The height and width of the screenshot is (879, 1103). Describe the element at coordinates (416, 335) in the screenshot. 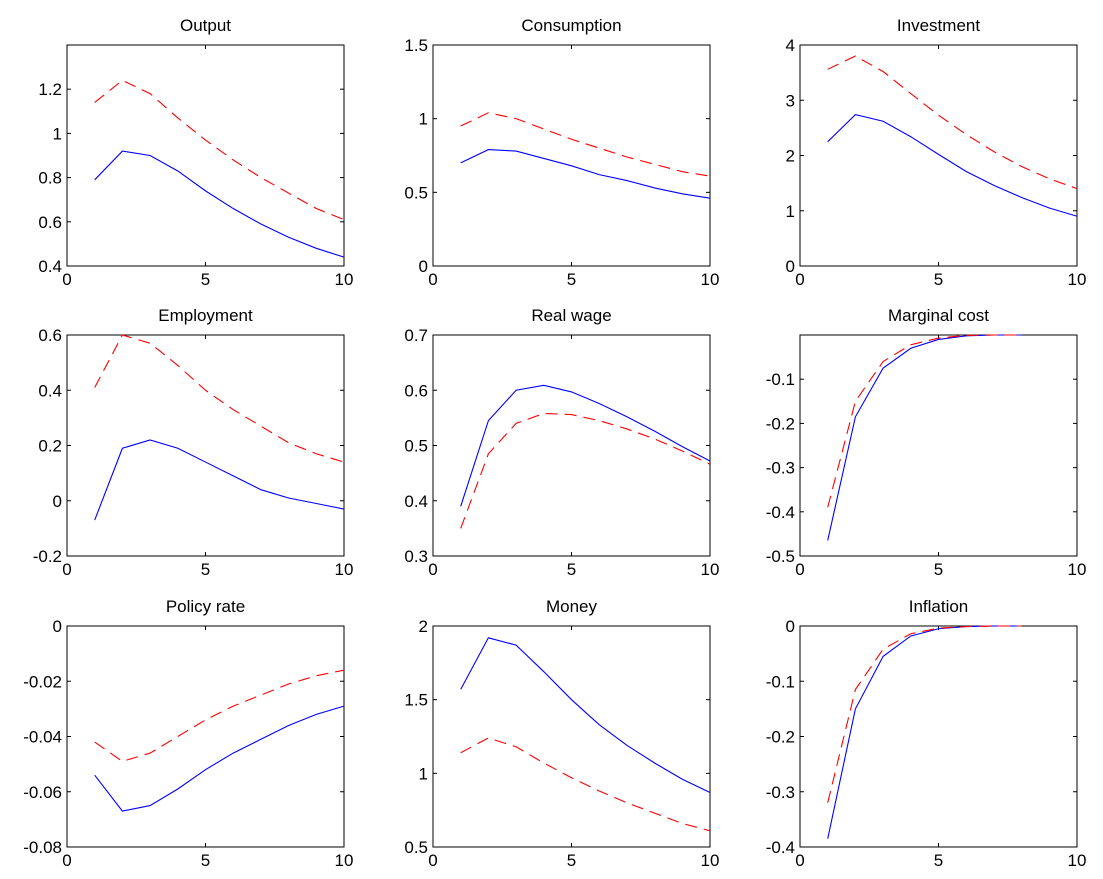

I see `y-tick-label: 0.7` at that location.